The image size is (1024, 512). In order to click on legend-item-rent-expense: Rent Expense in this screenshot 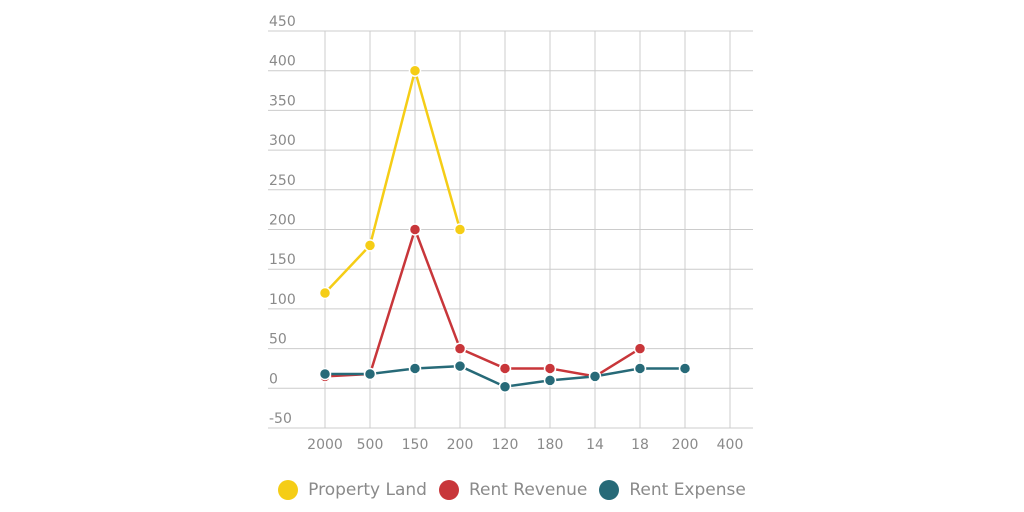, I will do `click(672, 490)`.